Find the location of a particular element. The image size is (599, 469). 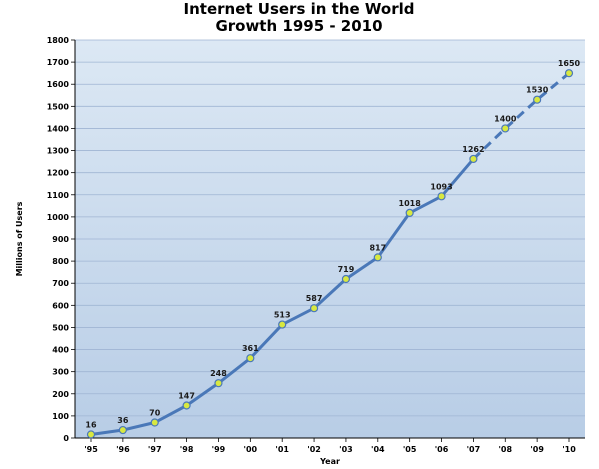

data-label: 248 is located at coordinates (218, 373).